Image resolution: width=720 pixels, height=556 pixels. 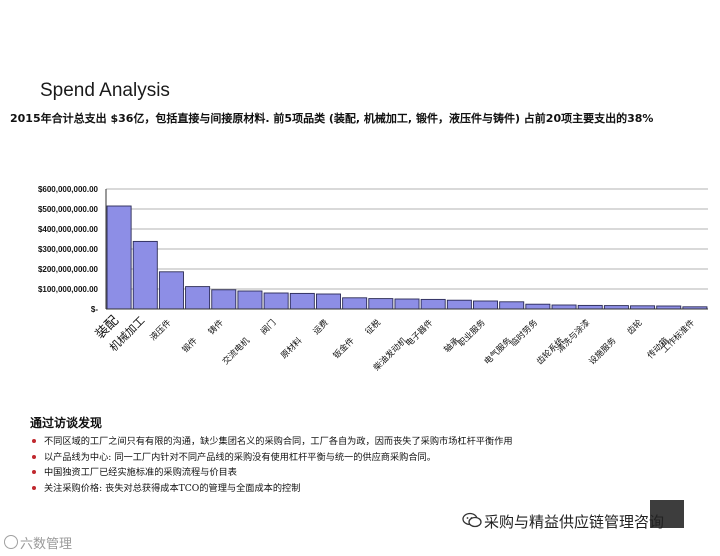 What do you see at coordinates (538, 306) in the screenshot?
I see `bar-临时劳务` at bounding box center [538, 306].